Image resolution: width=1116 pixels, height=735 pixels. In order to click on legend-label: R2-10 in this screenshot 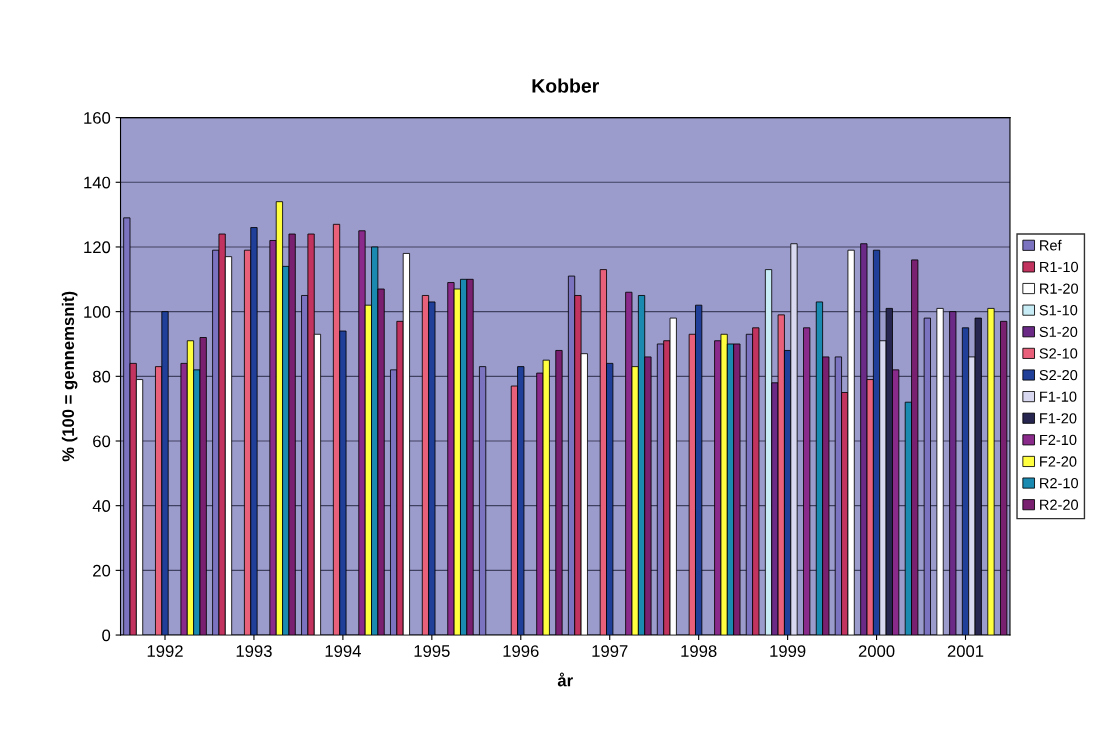, I will do `click(1059, 483)`.